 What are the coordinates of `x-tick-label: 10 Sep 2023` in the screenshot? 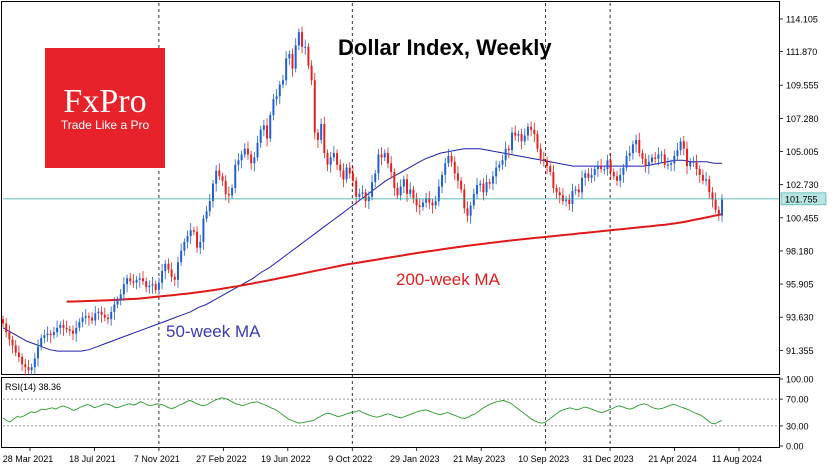 It's located at (543, 459).